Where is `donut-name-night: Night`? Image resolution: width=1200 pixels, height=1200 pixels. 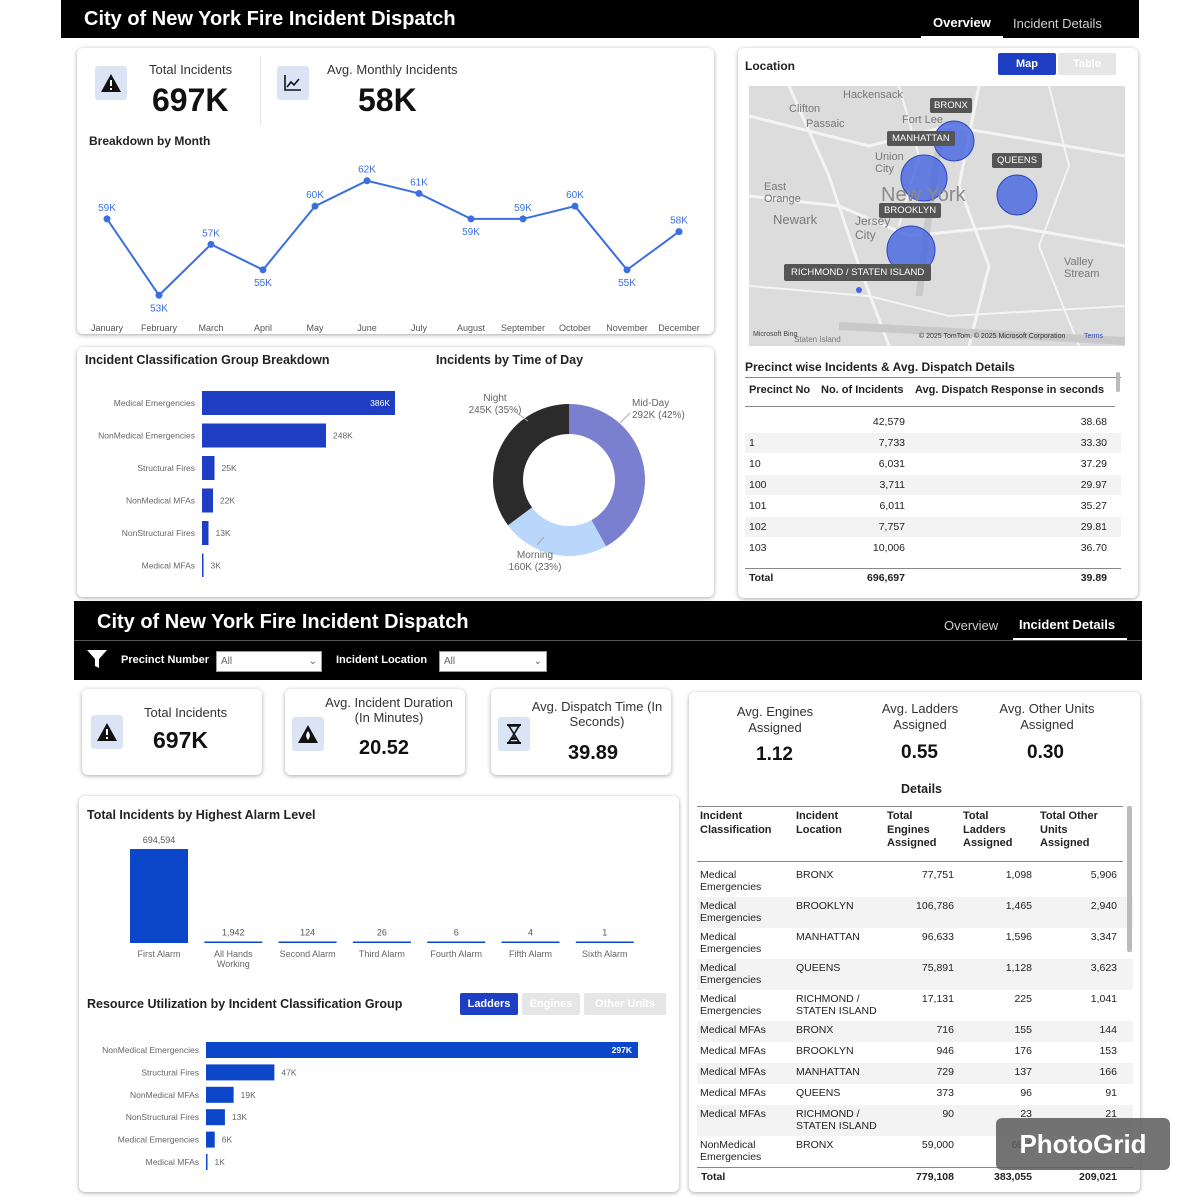
donut-name-night: Night is located at coordinates (495, 398).